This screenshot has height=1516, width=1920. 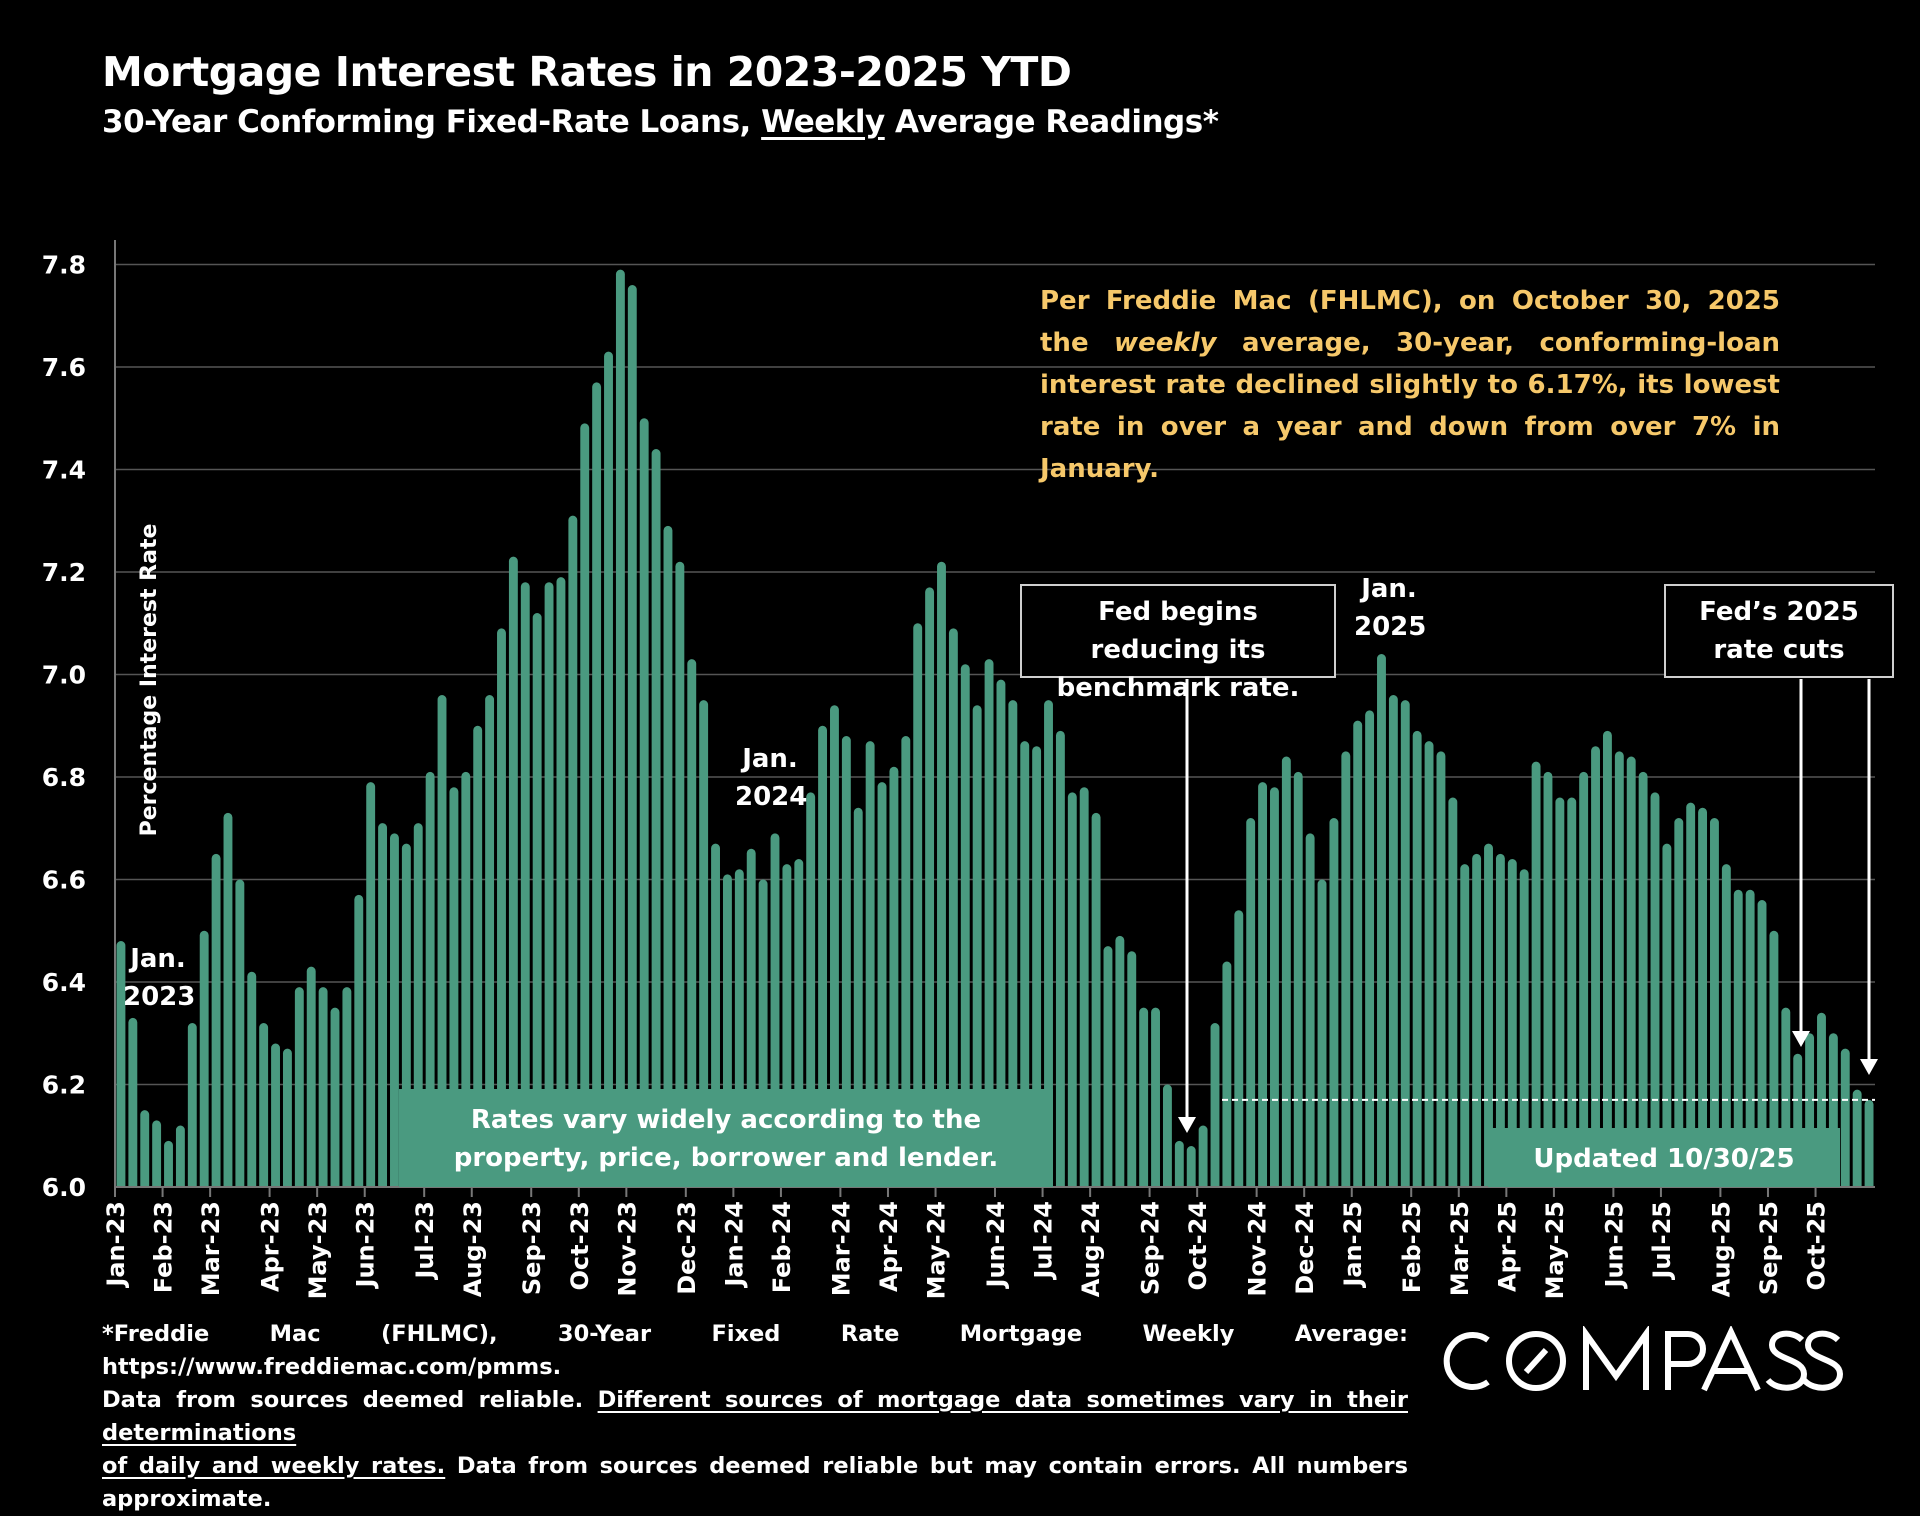 What do you see at coordinates (64, 265) in the screenshot?
I see `y-tick-label: 7.8` at bounding box center [64, 265].